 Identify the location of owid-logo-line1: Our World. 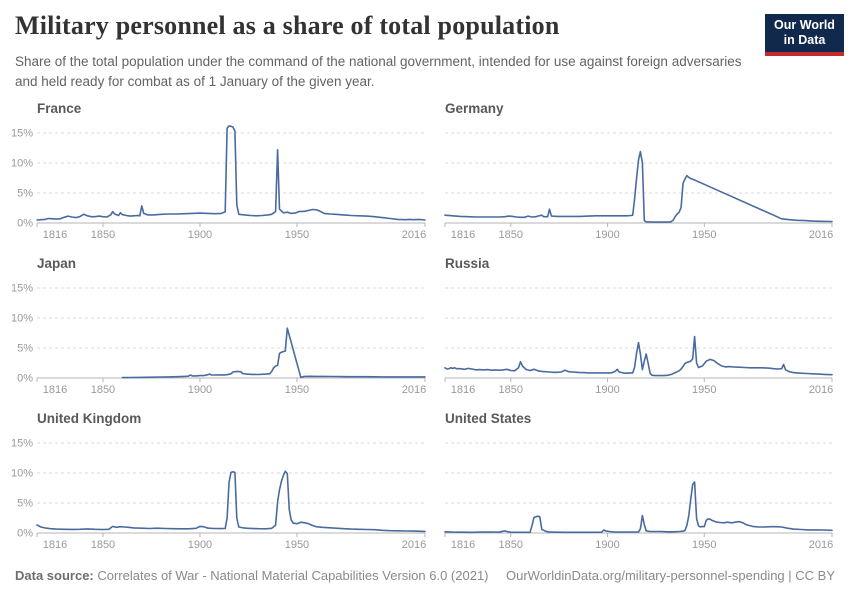
(804, 25).